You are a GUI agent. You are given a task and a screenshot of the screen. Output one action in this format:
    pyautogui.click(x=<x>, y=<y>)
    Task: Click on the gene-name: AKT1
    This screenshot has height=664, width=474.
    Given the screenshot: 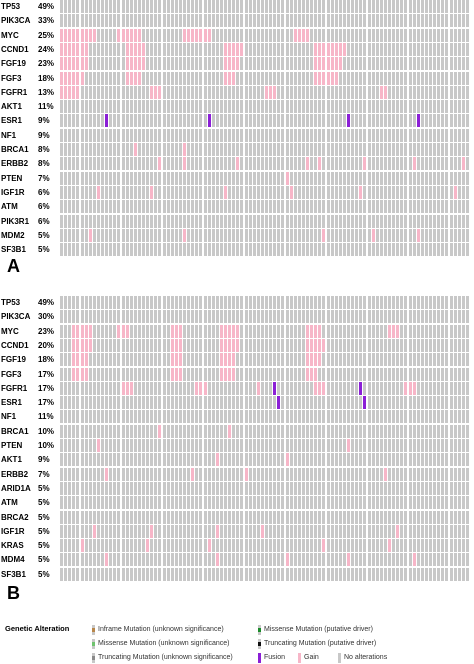 What is the action you would take?
    pyautogui.click(x=11, y=107)
    